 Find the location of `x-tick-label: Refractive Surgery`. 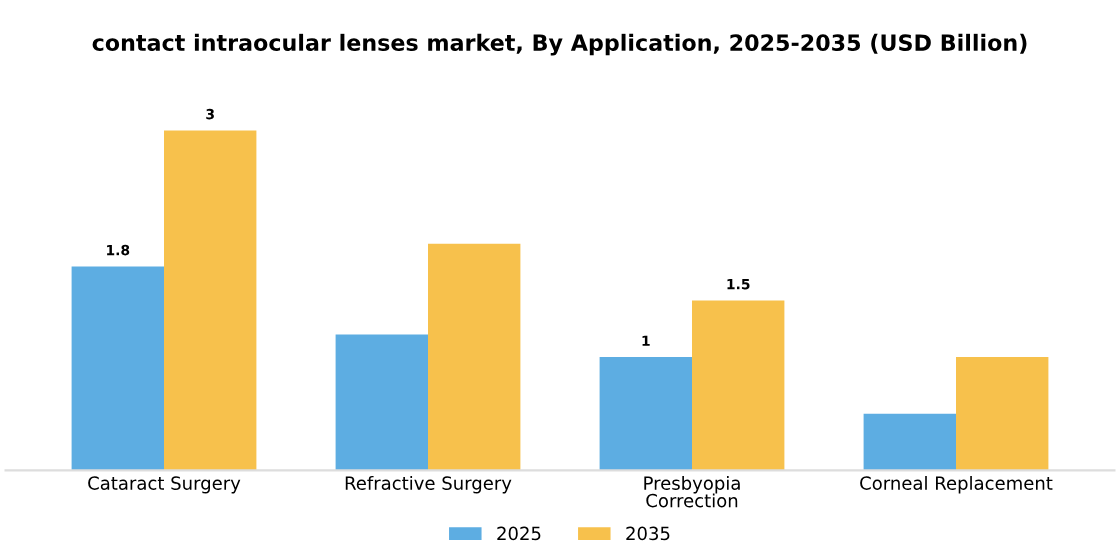

x-tick-label: Refractive Surgery is located at coordinates (428, 484).